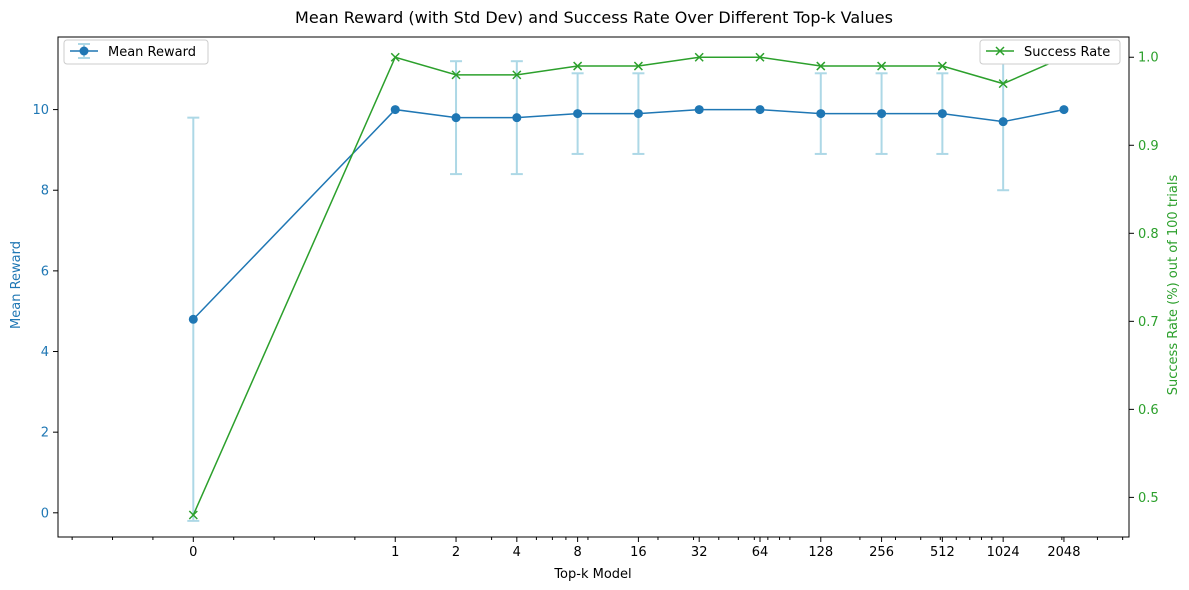 Image resolution: width=1189 pixels, height=590 pixels. What do you see at coordinates (1148, 322) in the screenshot?
I see `right-y-tick-label: 0.7` at bounding box center [1148, 322].